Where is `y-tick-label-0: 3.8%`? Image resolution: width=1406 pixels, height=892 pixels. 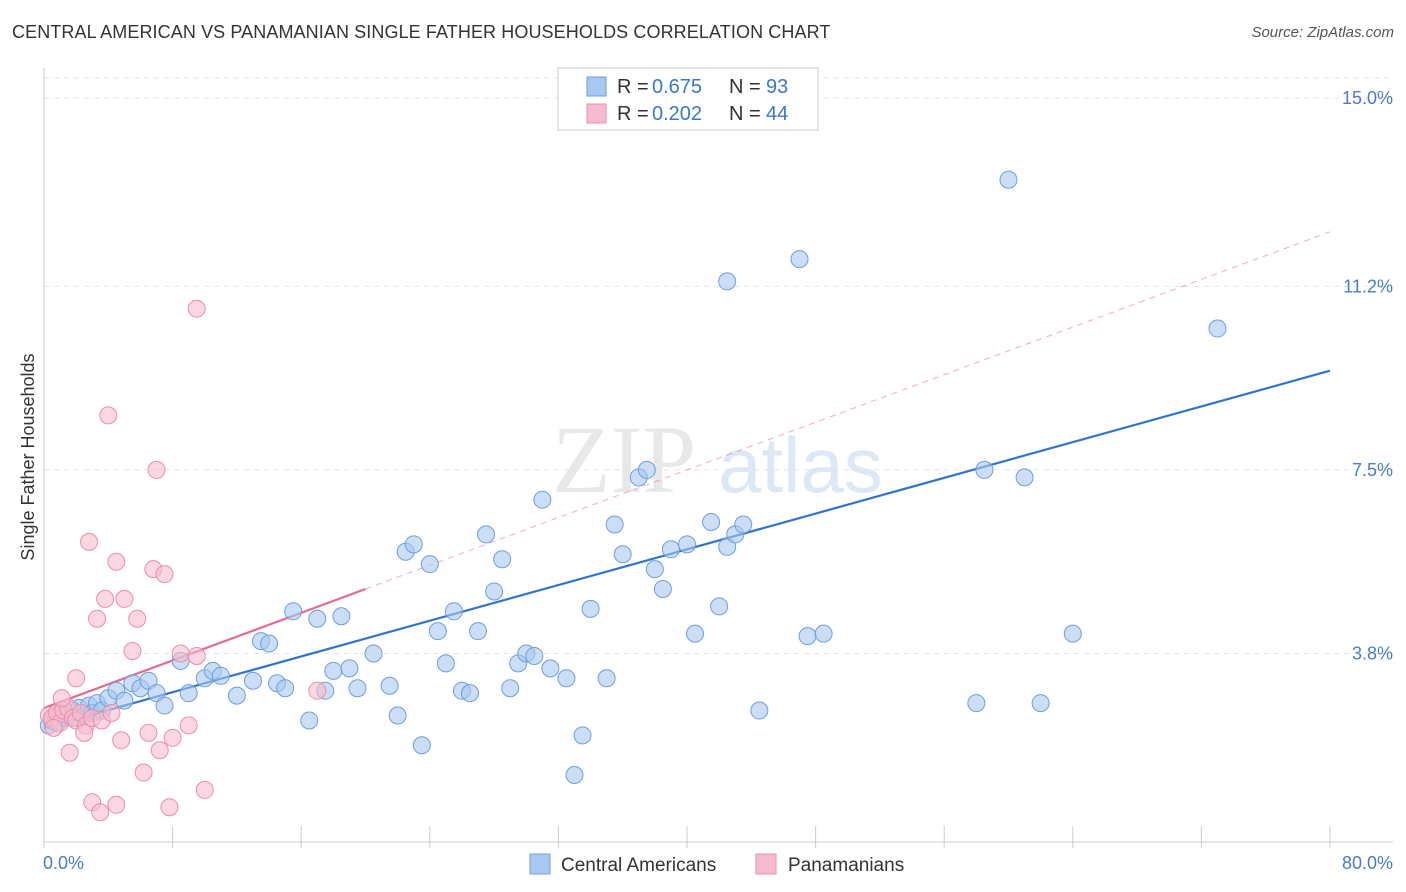
y-tick-label-0: 3.8% is located at coordinates (1372, 653).